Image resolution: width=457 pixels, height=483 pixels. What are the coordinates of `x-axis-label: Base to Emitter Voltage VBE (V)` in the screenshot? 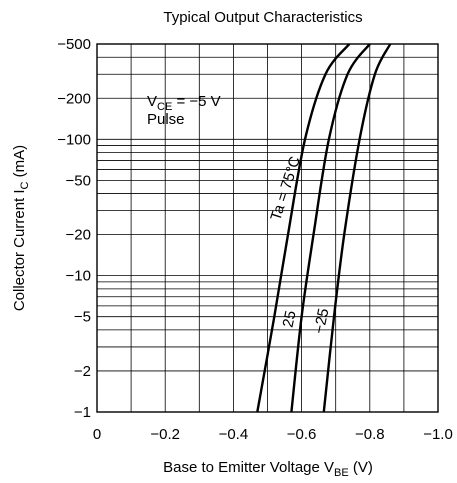 It's located at (268, 469).